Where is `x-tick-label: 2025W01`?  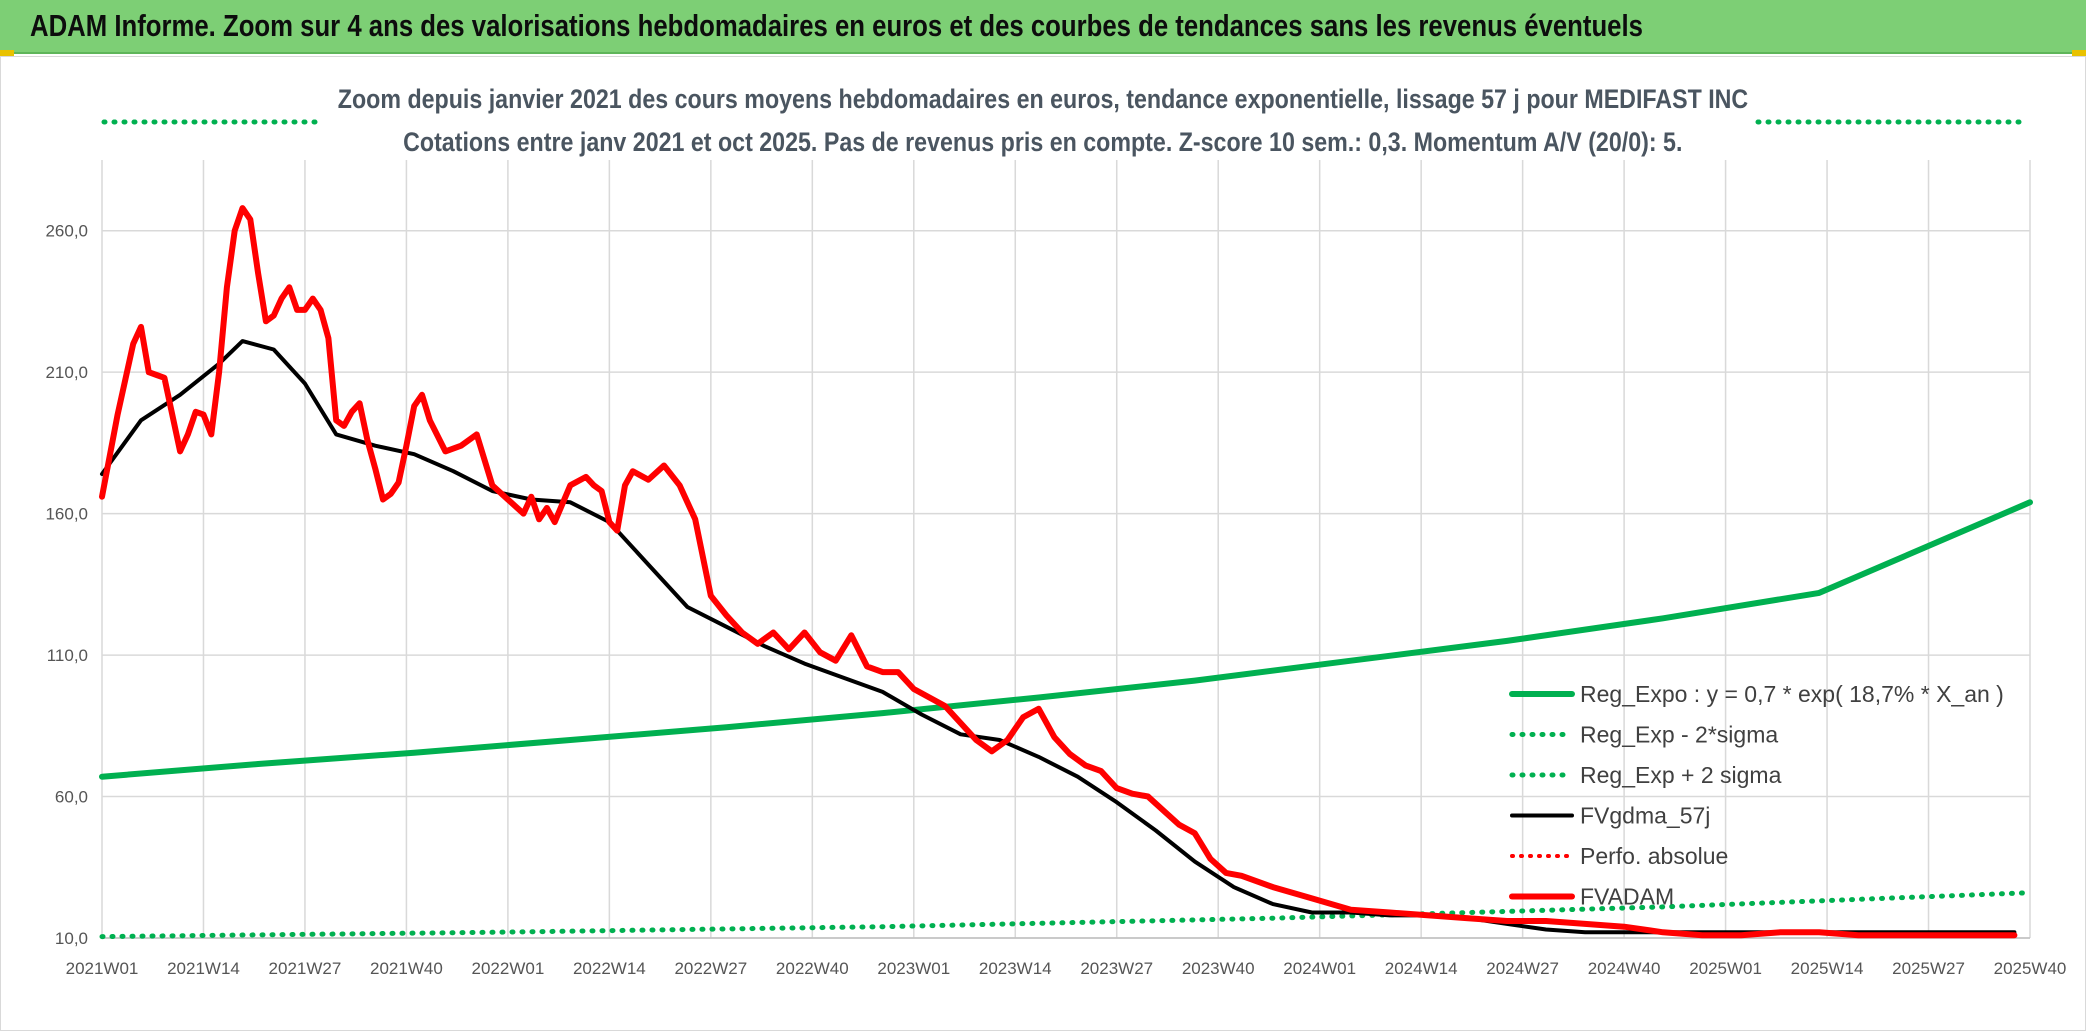 x-tick-label: 2025W01 is located at coordinates (1725, 968).